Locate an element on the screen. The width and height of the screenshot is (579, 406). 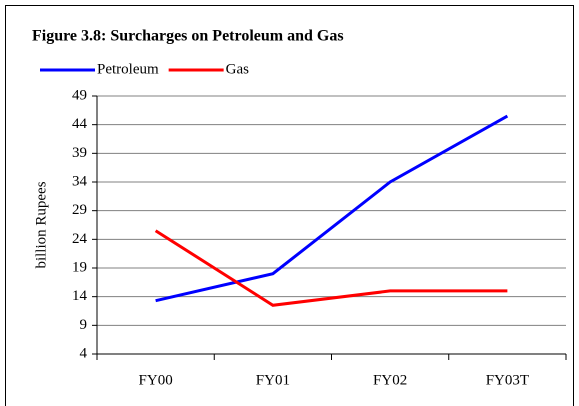
x-tick-label: FY00 is located at coordinates (156, 380).